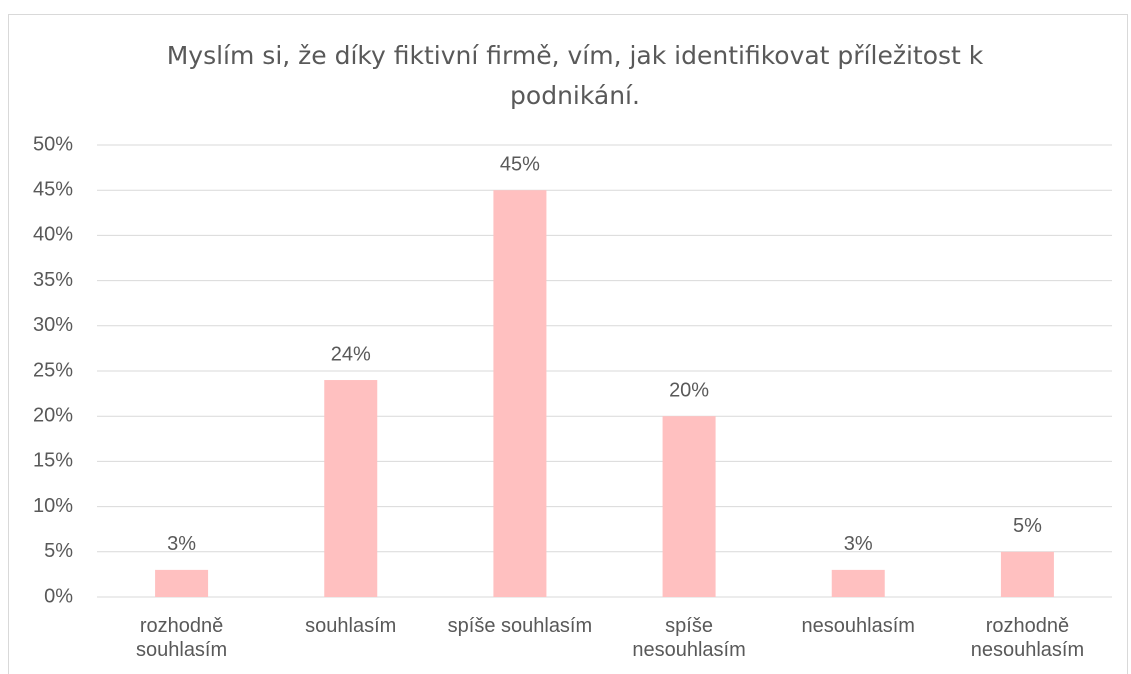  What do you see at coordinates (689, 390) in the screenshot?
I see `data-label: 20%` at bounding box center [689, 390].